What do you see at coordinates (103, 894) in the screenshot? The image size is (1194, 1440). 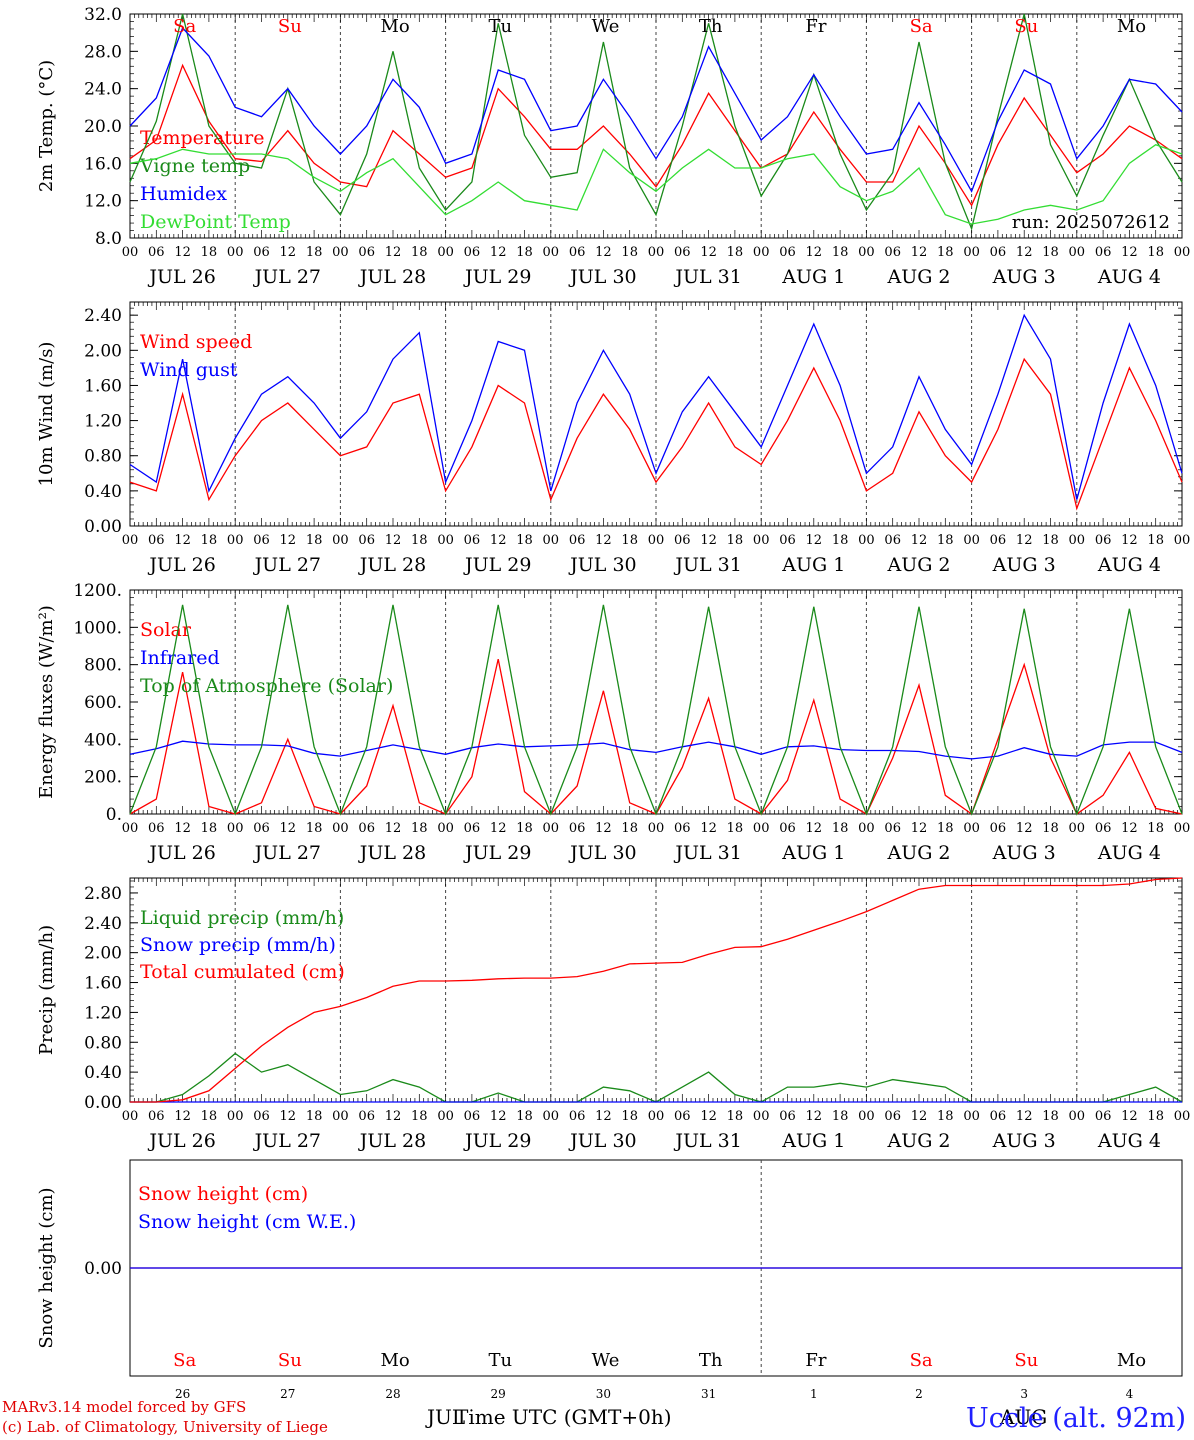 I see `y-tick-label: 2.80` at bounding box center [103, 894].